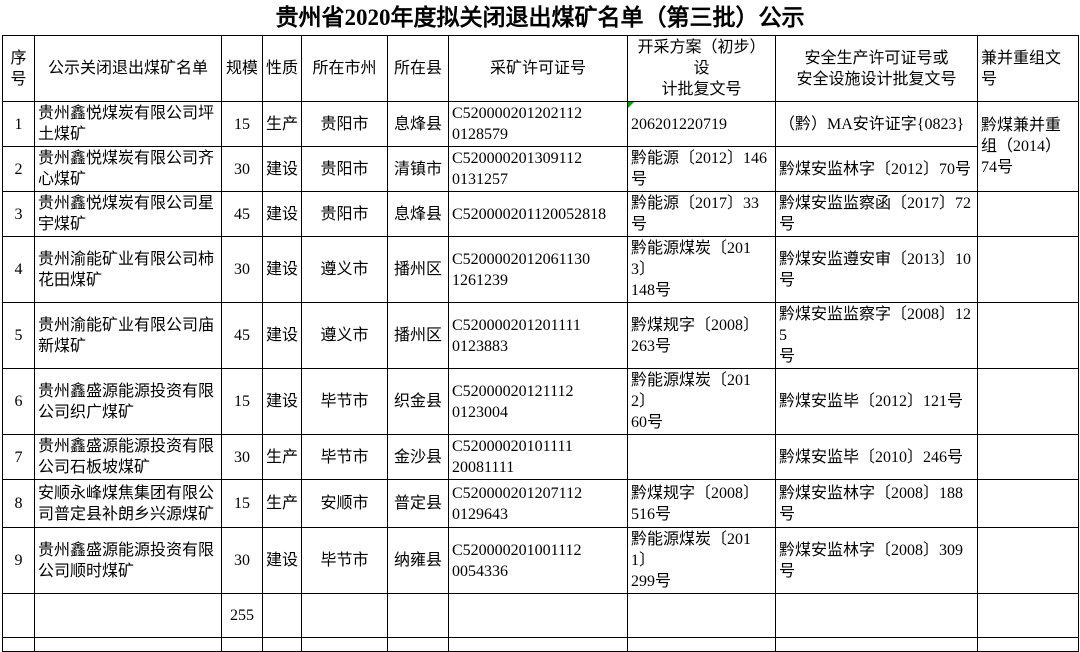 Image resolution: width=1080 pixels, height=652 pixels. I want to click on cell-serial: 1, so click(18, 124).